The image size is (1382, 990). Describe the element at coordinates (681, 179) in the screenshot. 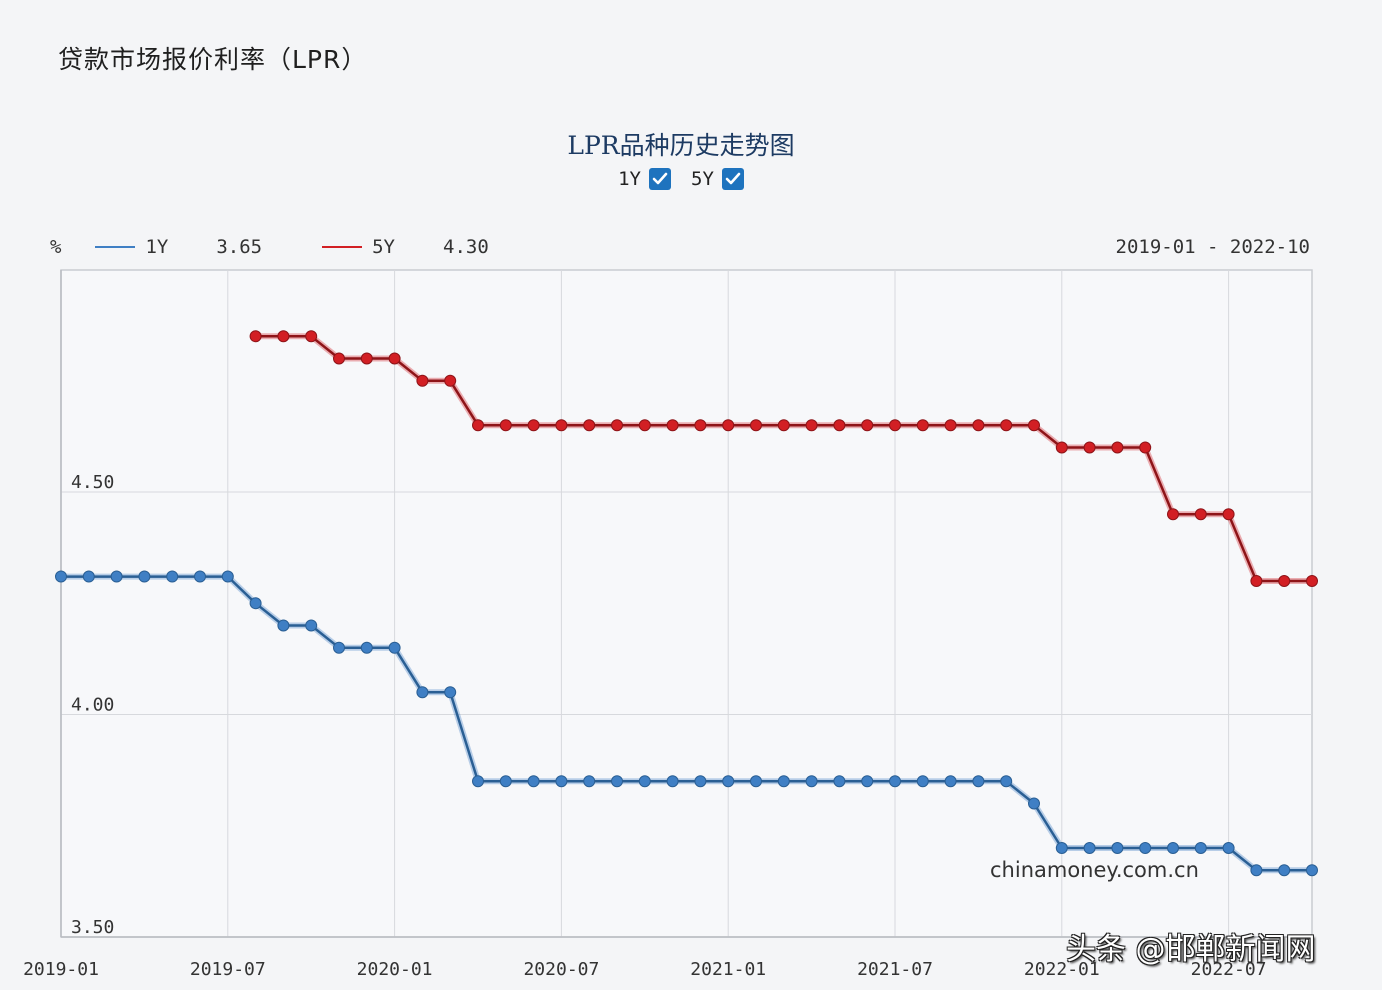

I see `series-toggles: 1Y 5Y` at that location.